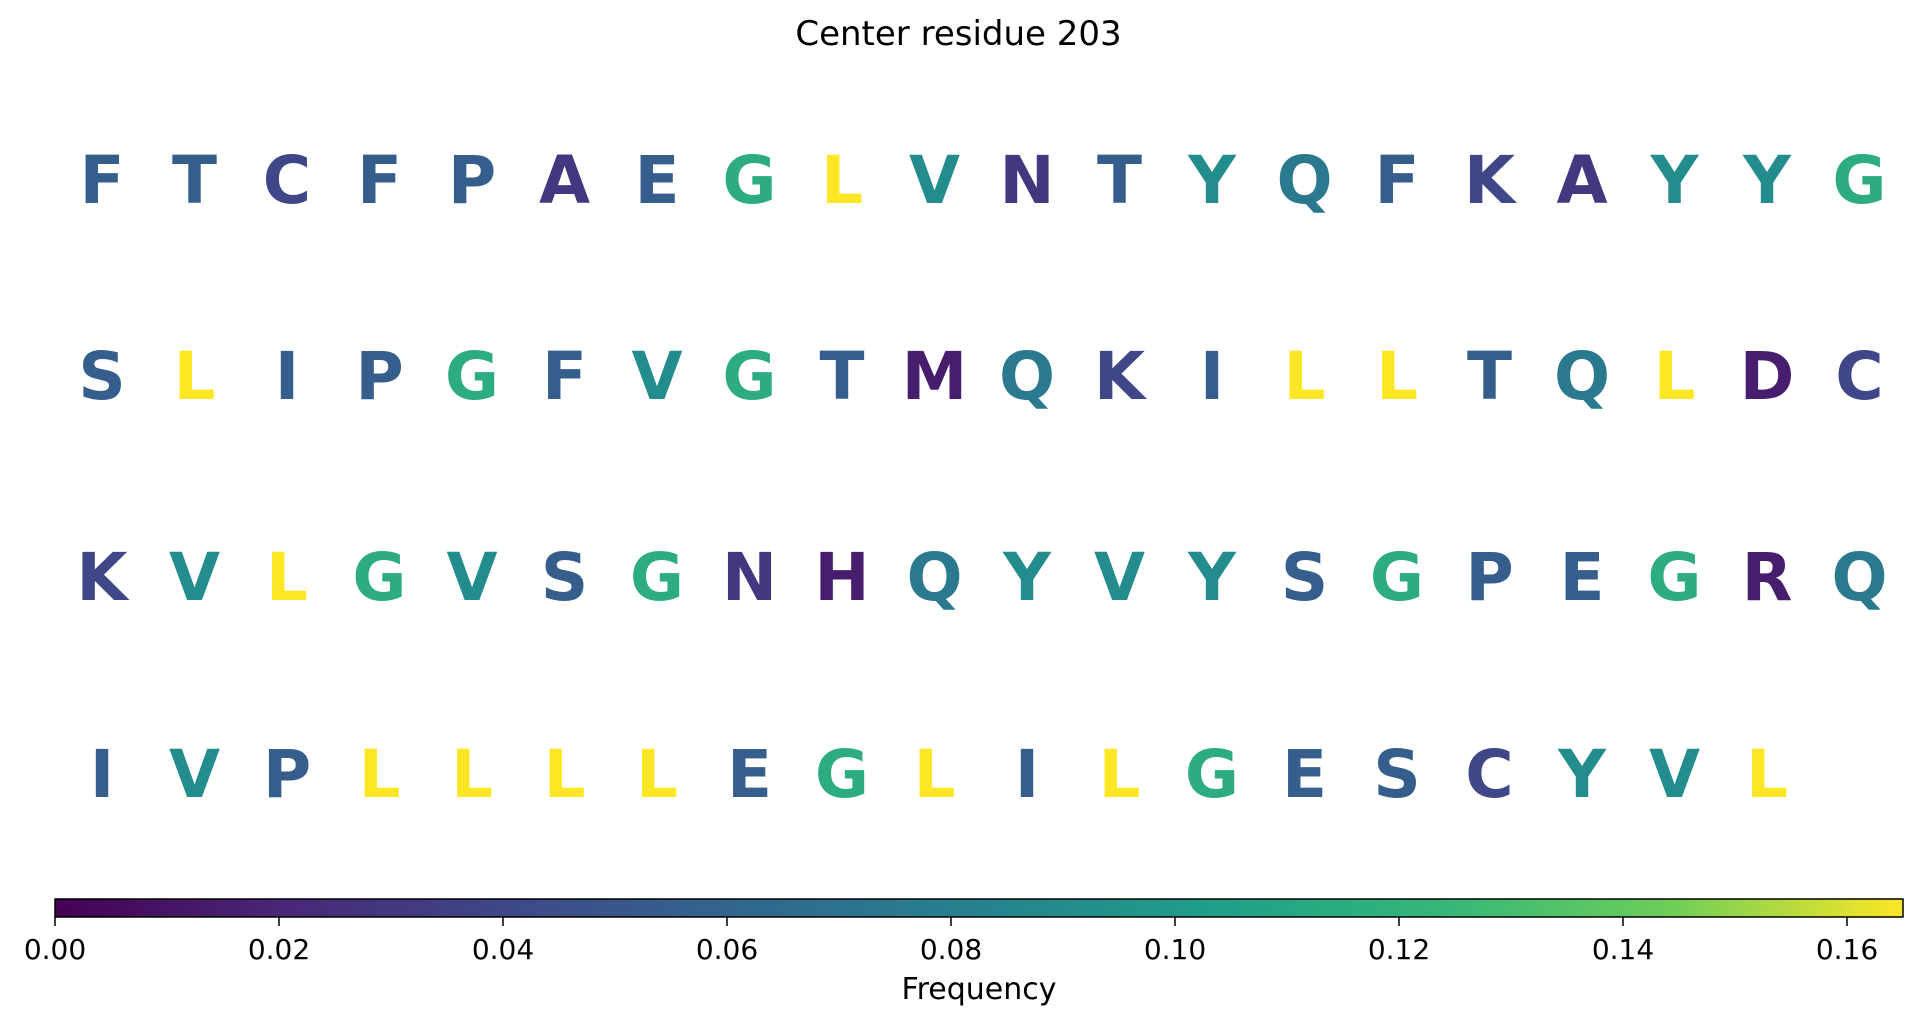 This screenshot has height=1025, width=1917. I want to click on colorbar-tick-label: 0.14, so click(1623, 949).